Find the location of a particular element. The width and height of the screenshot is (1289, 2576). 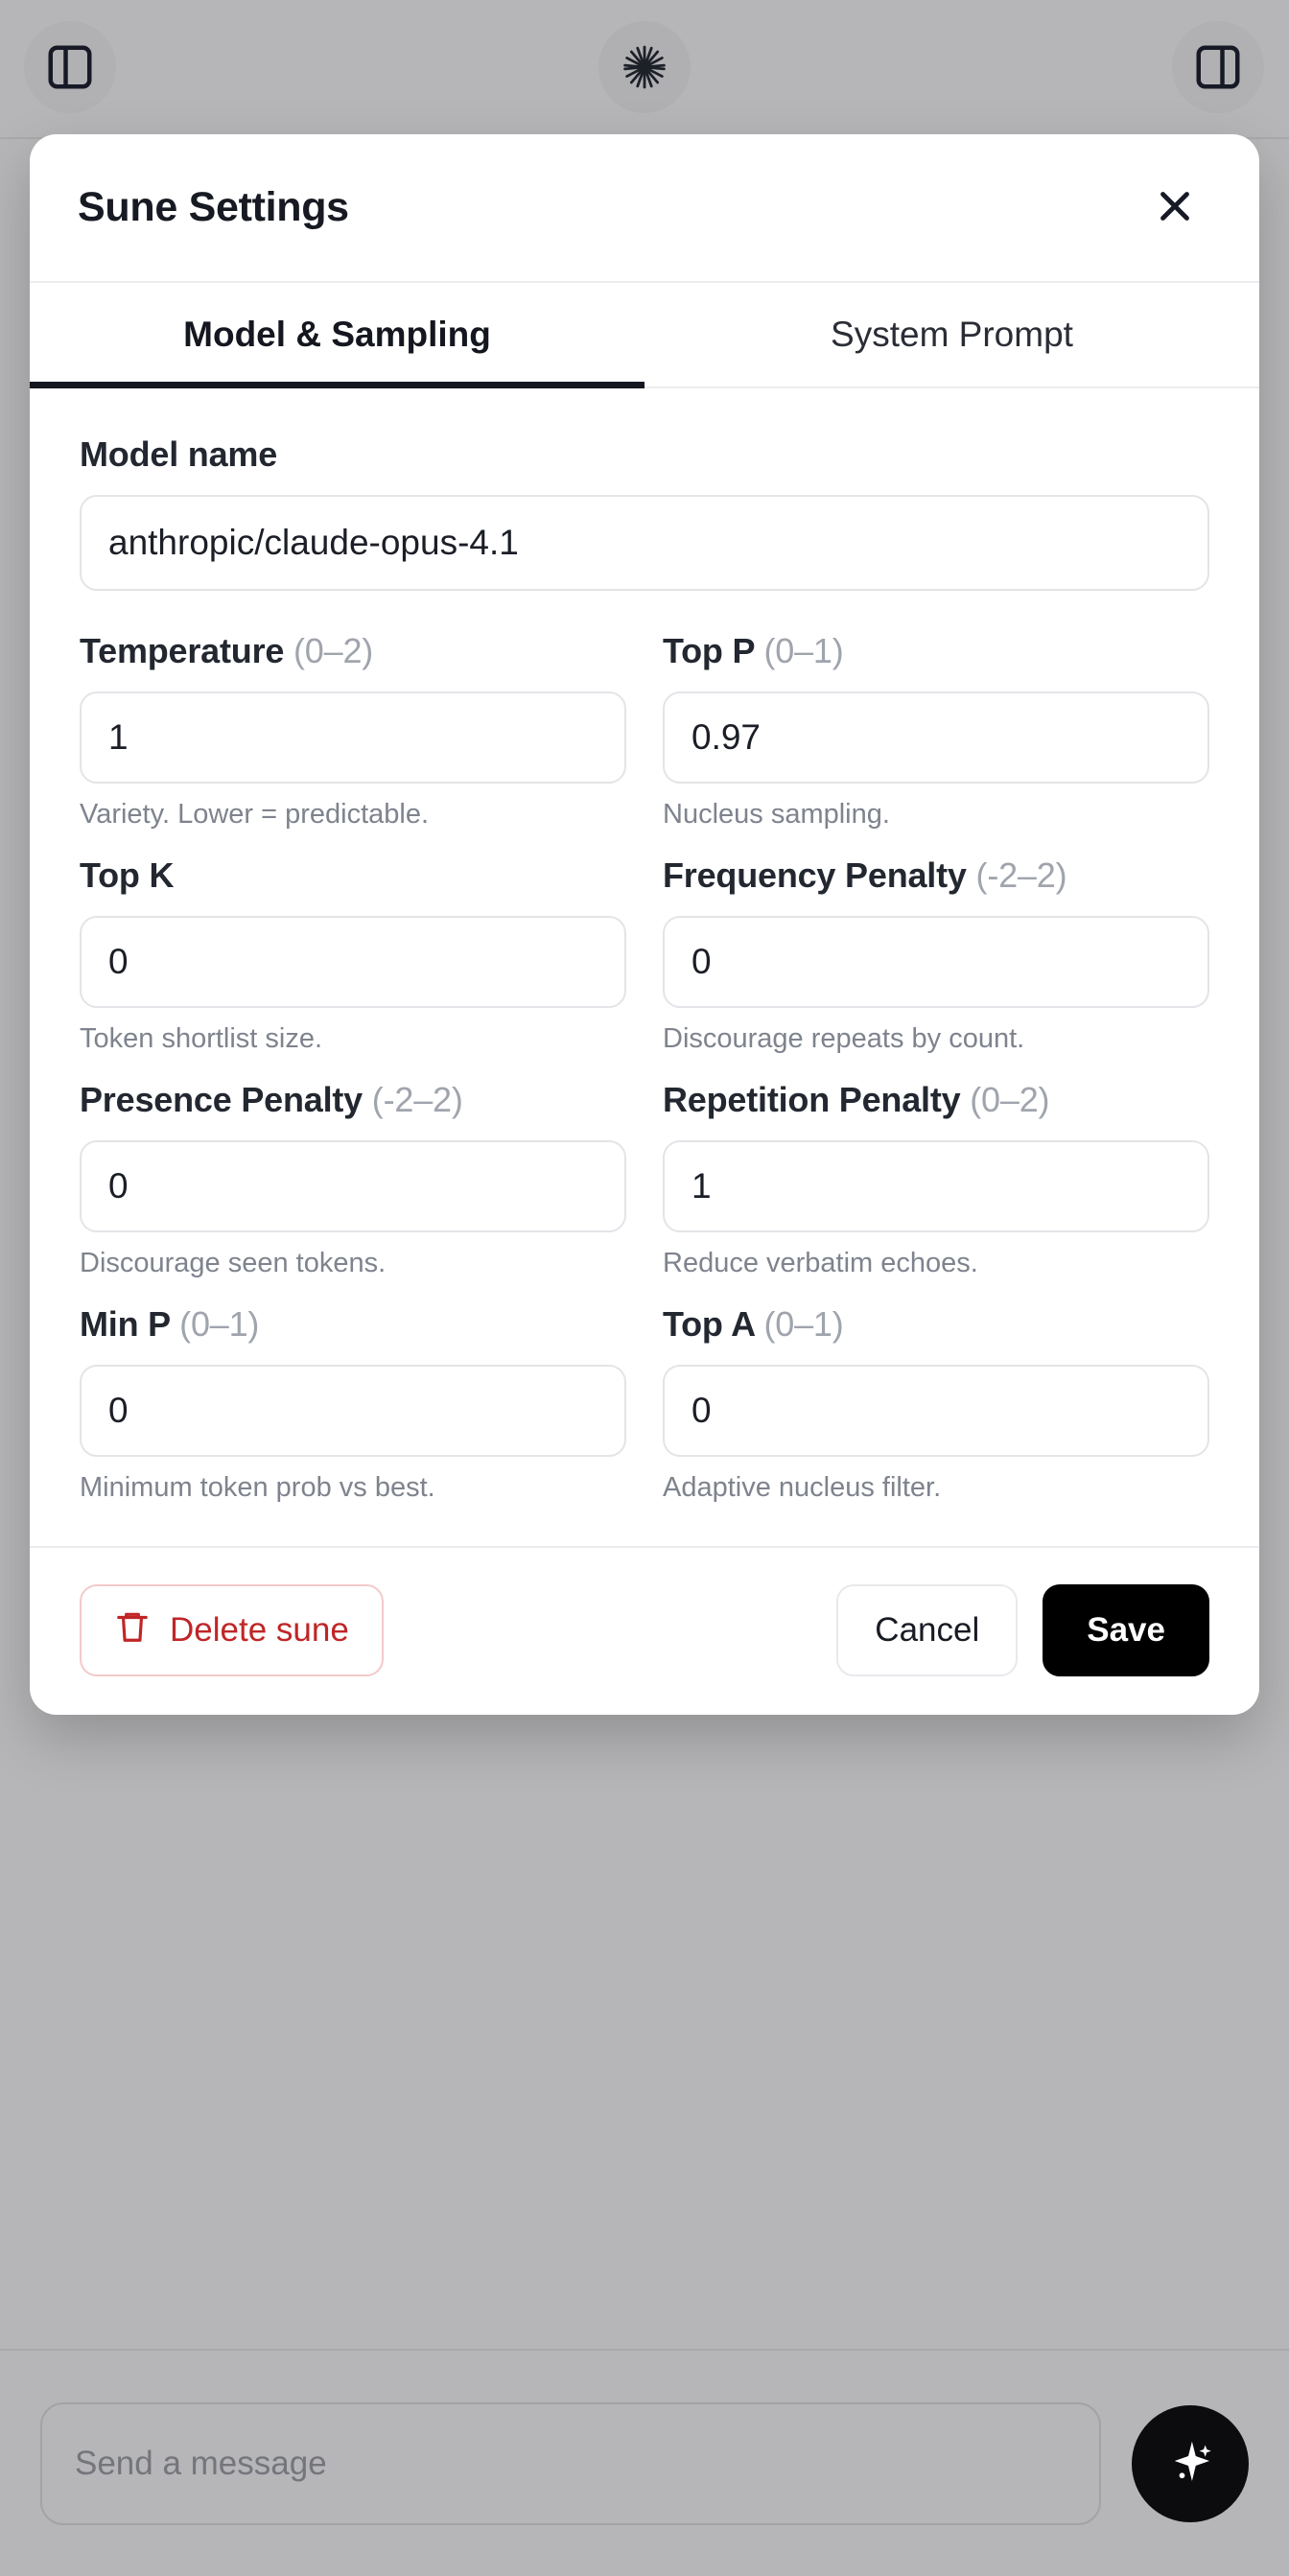

min-p-input is located at coordinates (353, 1411).